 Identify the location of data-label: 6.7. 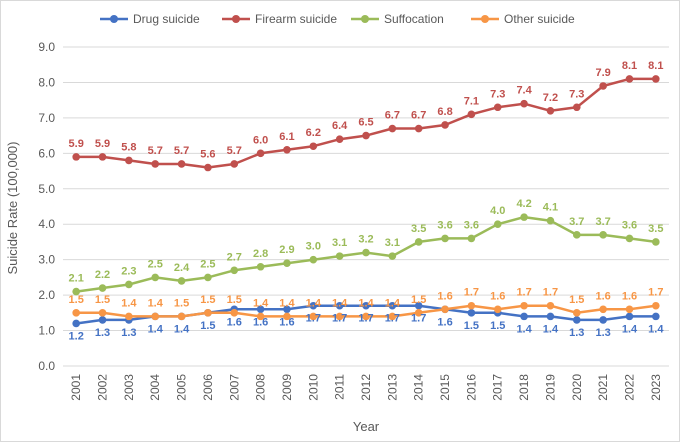
(392, 116).